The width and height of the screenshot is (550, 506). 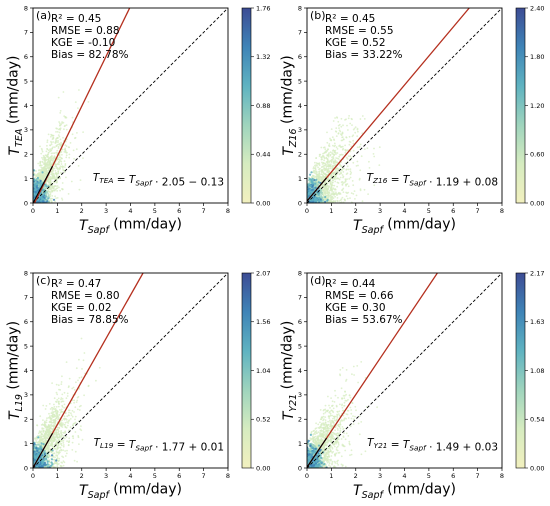 What do you see at coordinates (26, 8) in the screenshot?
I see `y-tick-label: 8` at bounding box center [26, 8].